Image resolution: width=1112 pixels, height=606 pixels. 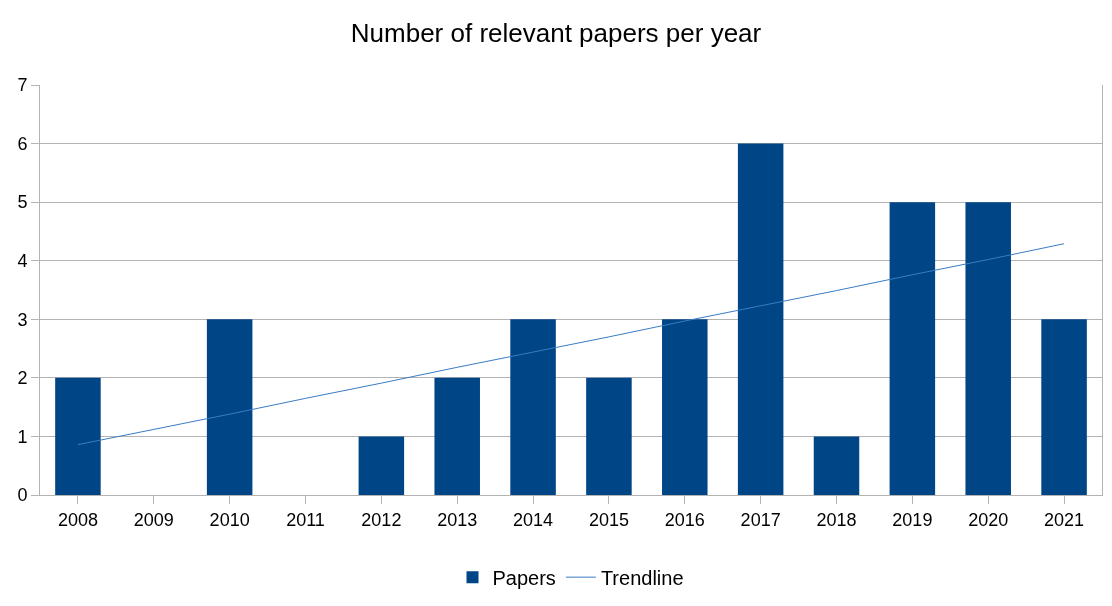 I want to click on x-tick-label: 2015, so click(x=608, y=519).